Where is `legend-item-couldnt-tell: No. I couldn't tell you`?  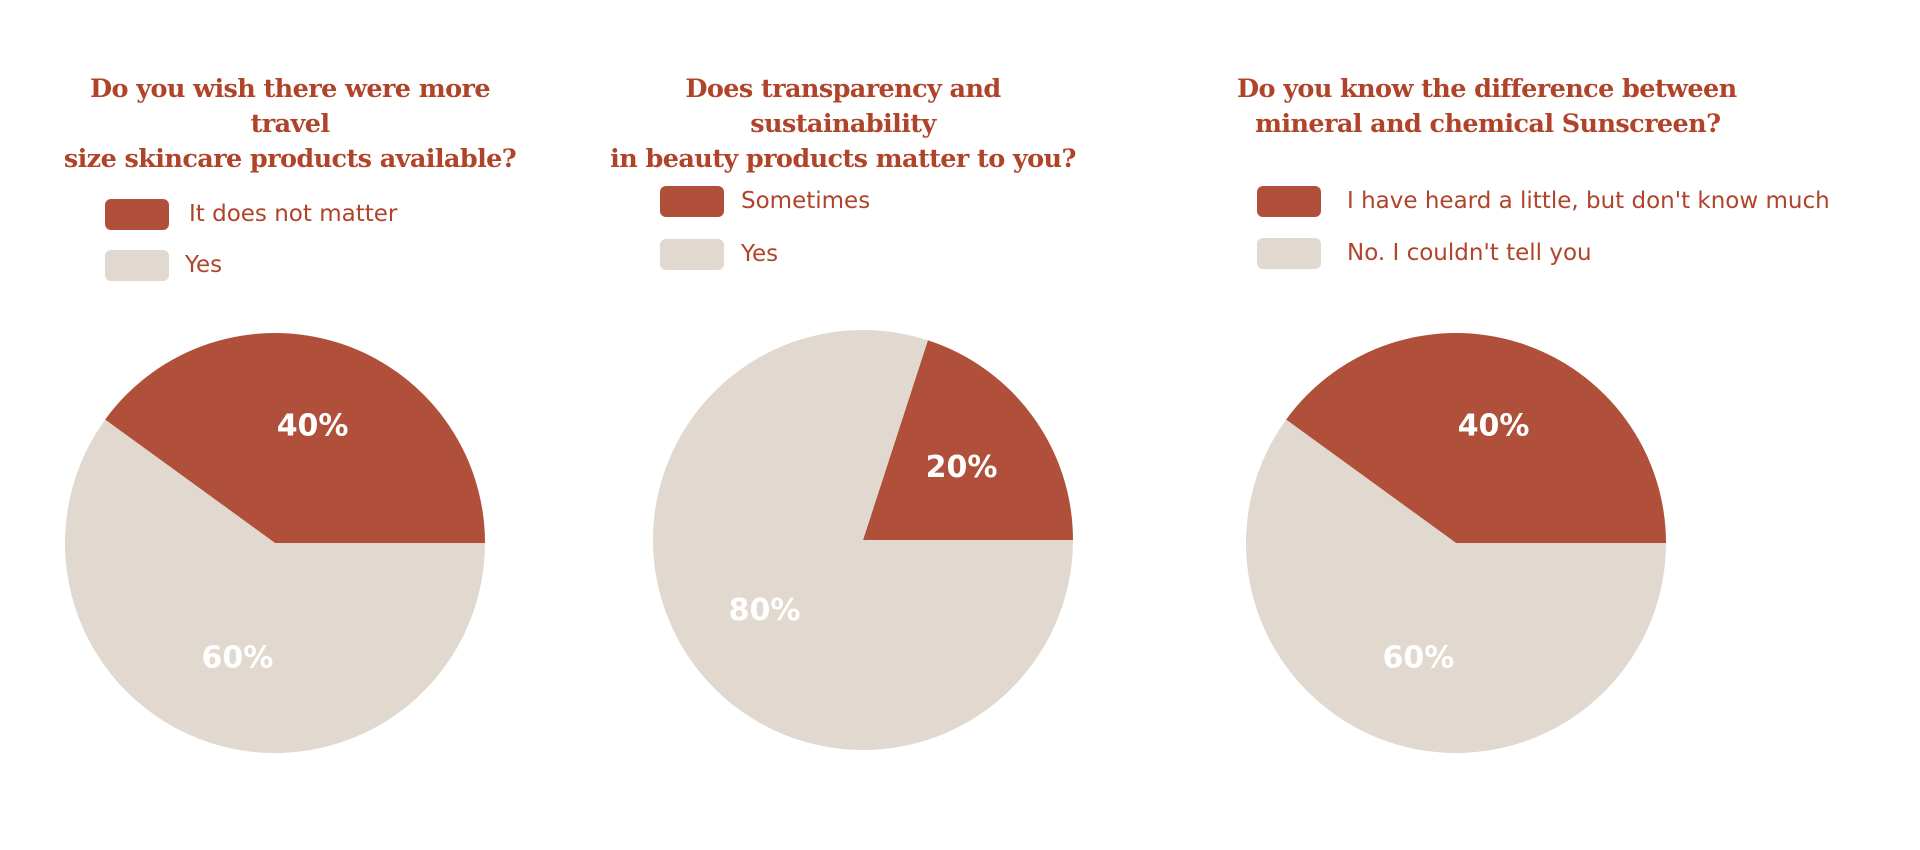
legend-item-couldnt-tell: No. I couldn't tell you is located at coordinates (1424, 253).